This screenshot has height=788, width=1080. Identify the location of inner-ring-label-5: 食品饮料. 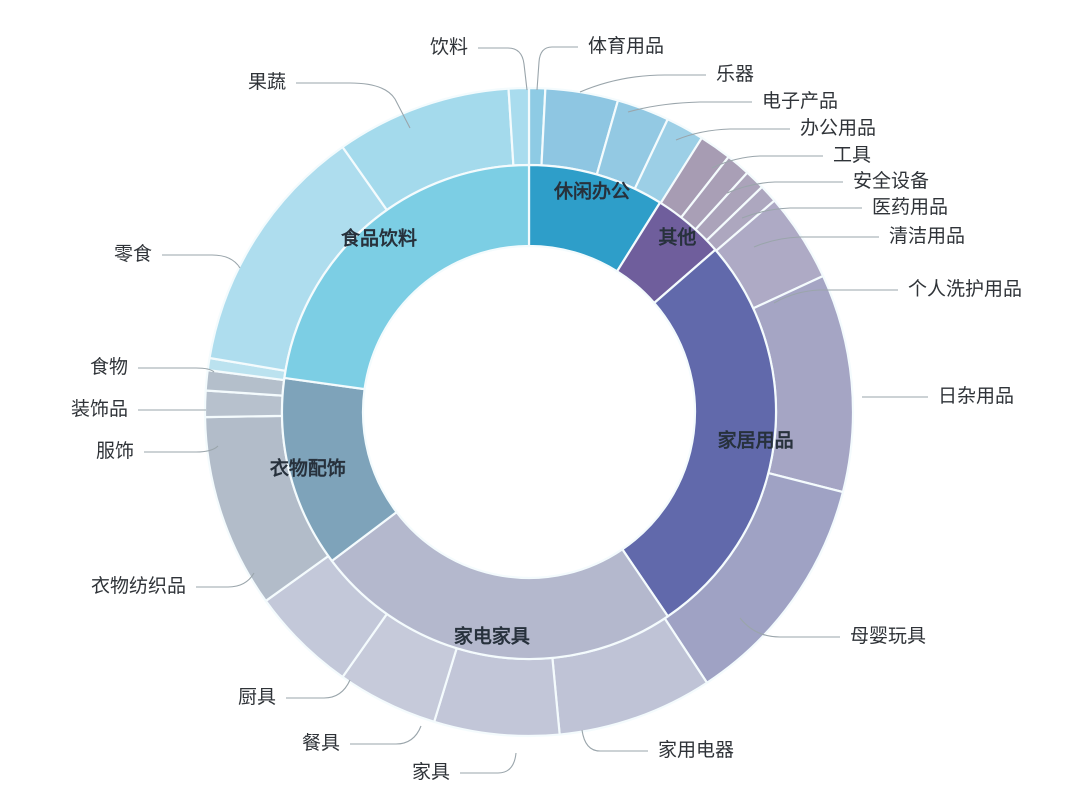
(379, 238).